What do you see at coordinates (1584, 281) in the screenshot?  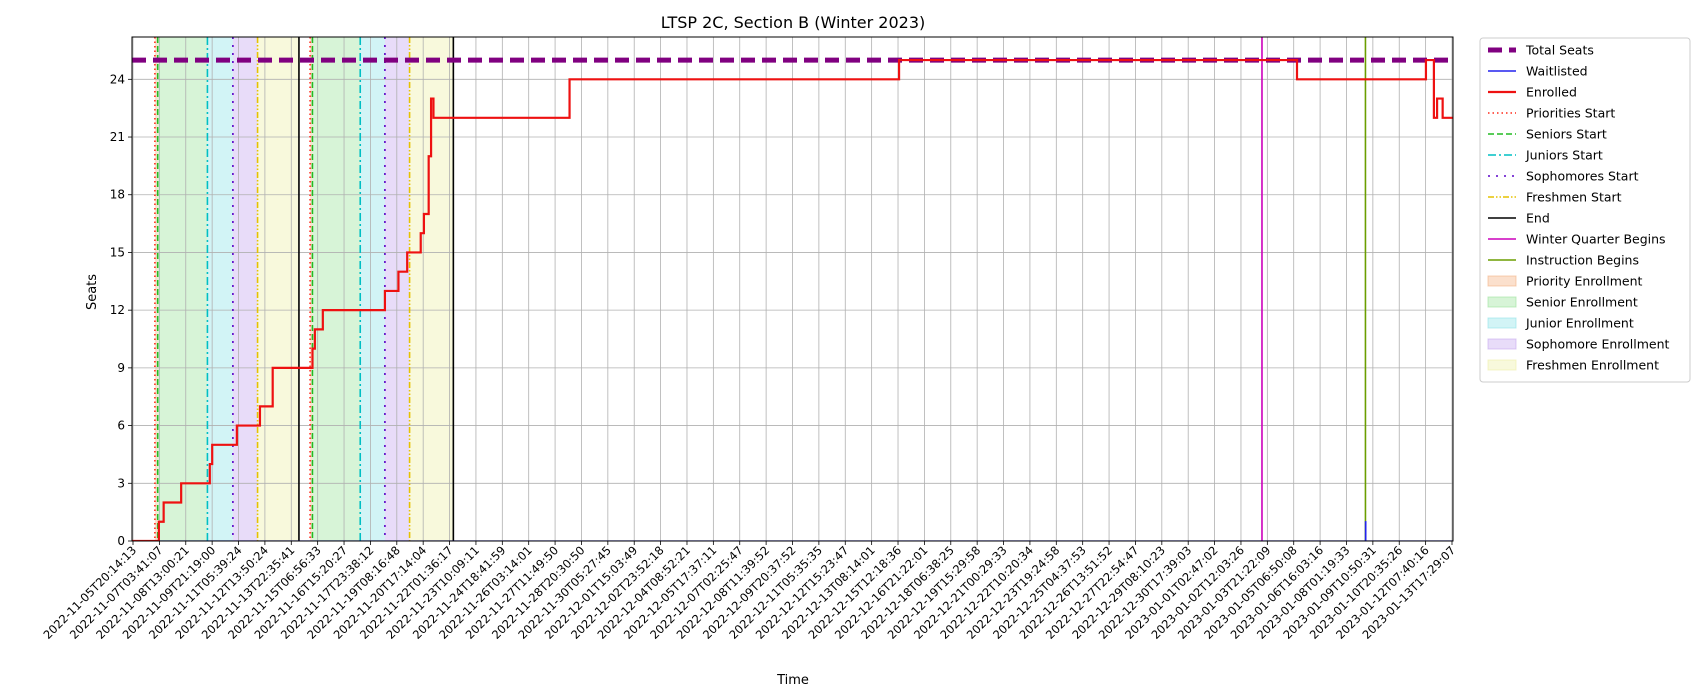 I see `legend-label-priority-enrollment: Priority Enrollment` at bounding box center [1584, 281].